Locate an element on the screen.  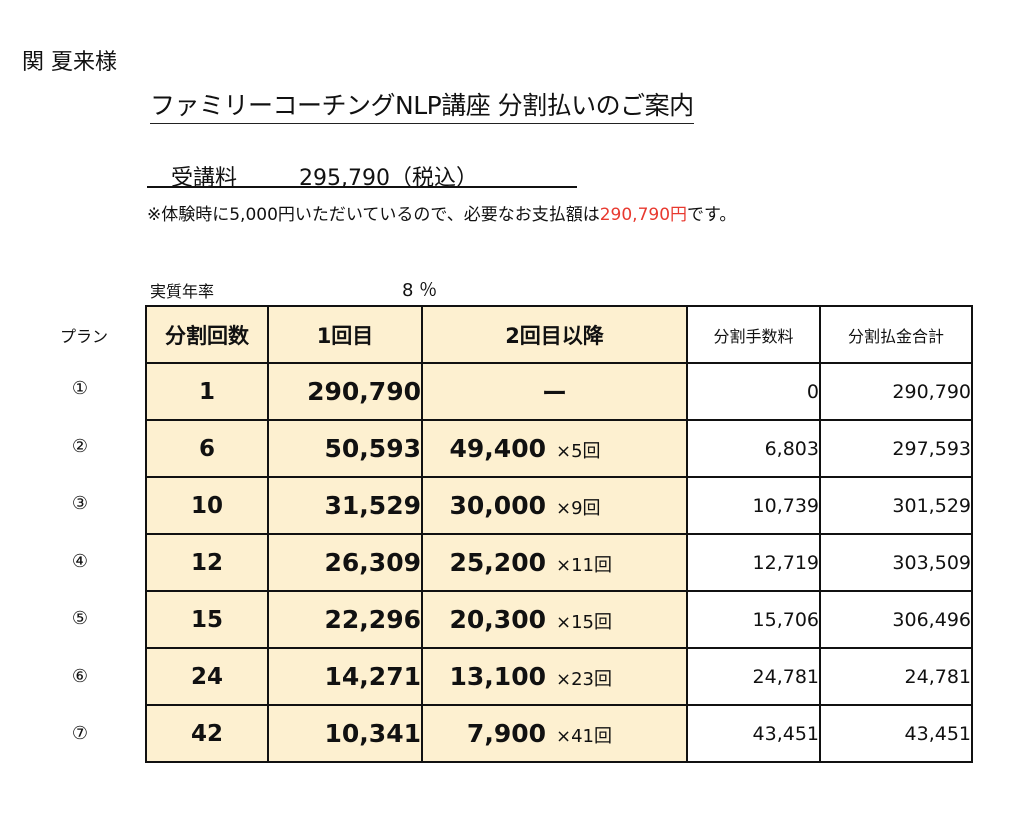
total-amount-cell: 303,509 is located at coordinates (896, 562).